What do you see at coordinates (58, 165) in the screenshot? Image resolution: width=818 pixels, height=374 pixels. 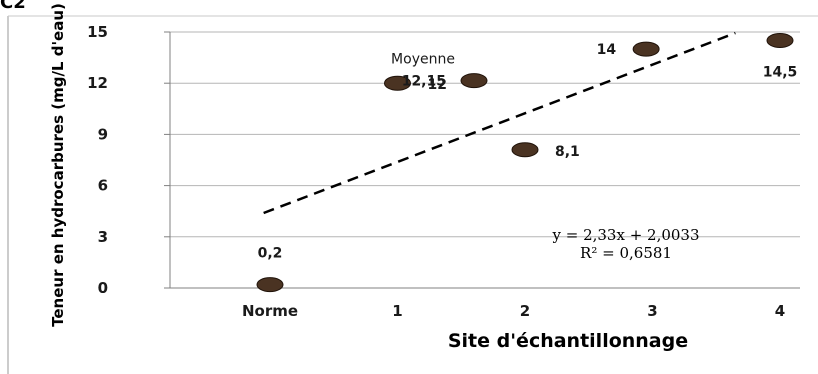 I see `y-axis-title: Teneur en hydrocarbures (mg/L d'eau)` at bounding box center [58, 165].